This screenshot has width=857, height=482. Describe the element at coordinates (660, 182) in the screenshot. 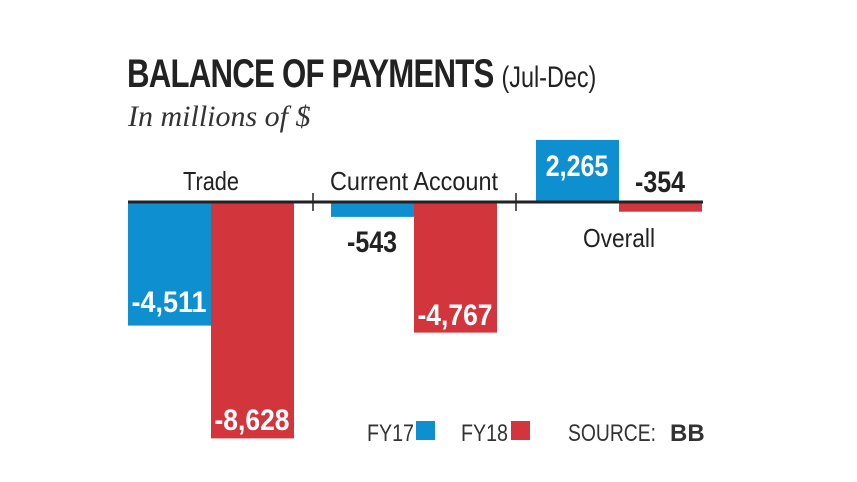

I see `value-label: -354` at that location.